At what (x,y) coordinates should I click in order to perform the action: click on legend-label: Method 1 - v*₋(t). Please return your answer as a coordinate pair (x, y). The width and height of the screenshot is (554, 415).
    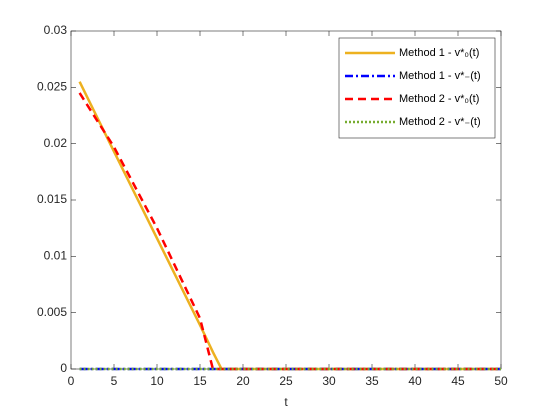
    Looking at the image, I should click on (440, 76).